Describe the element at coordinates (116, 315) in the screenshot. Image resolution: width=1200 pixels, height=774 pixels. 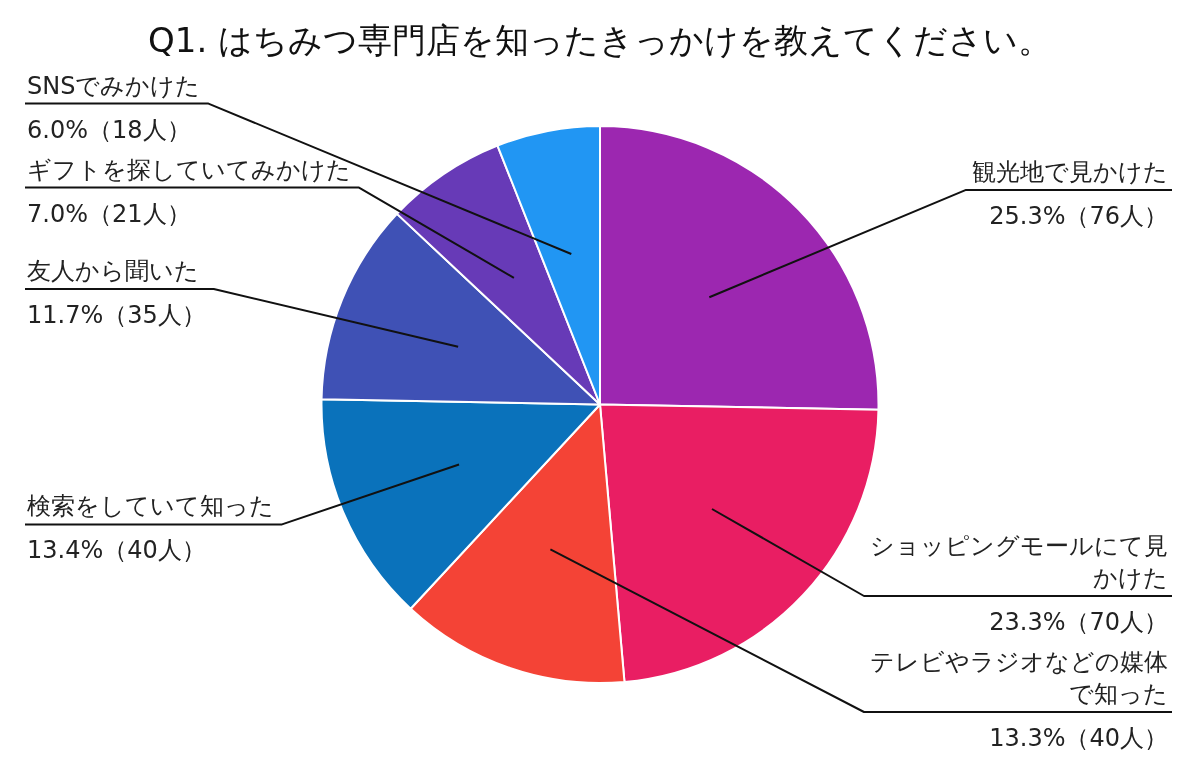
I see `data-label: 11.7%（35人）` at that location.